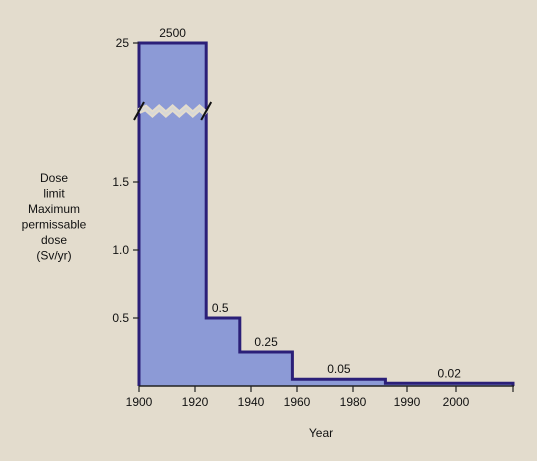 The height and width of the screenshot is (461, 537). Describe the element at coordinates (251, 402) in the screenshot. I see `x-tick-label-1940: 1940` at that location.